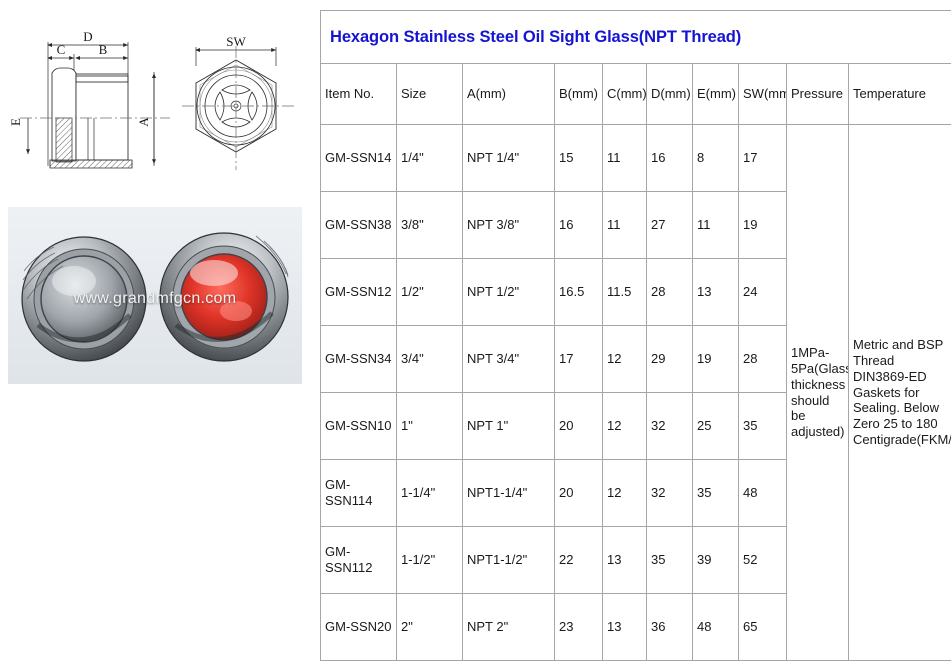  I want to click on cell-sw: 17, so click(763, 158).